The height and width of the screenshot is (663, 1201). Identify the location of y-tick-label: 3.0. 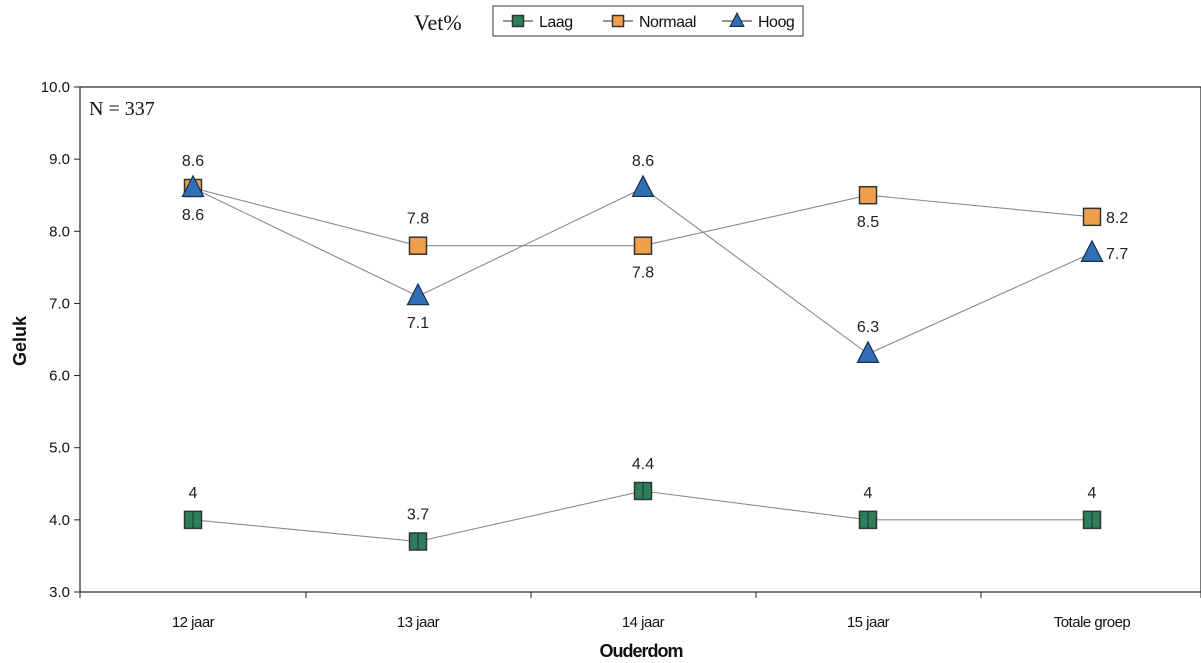
(59, 592).